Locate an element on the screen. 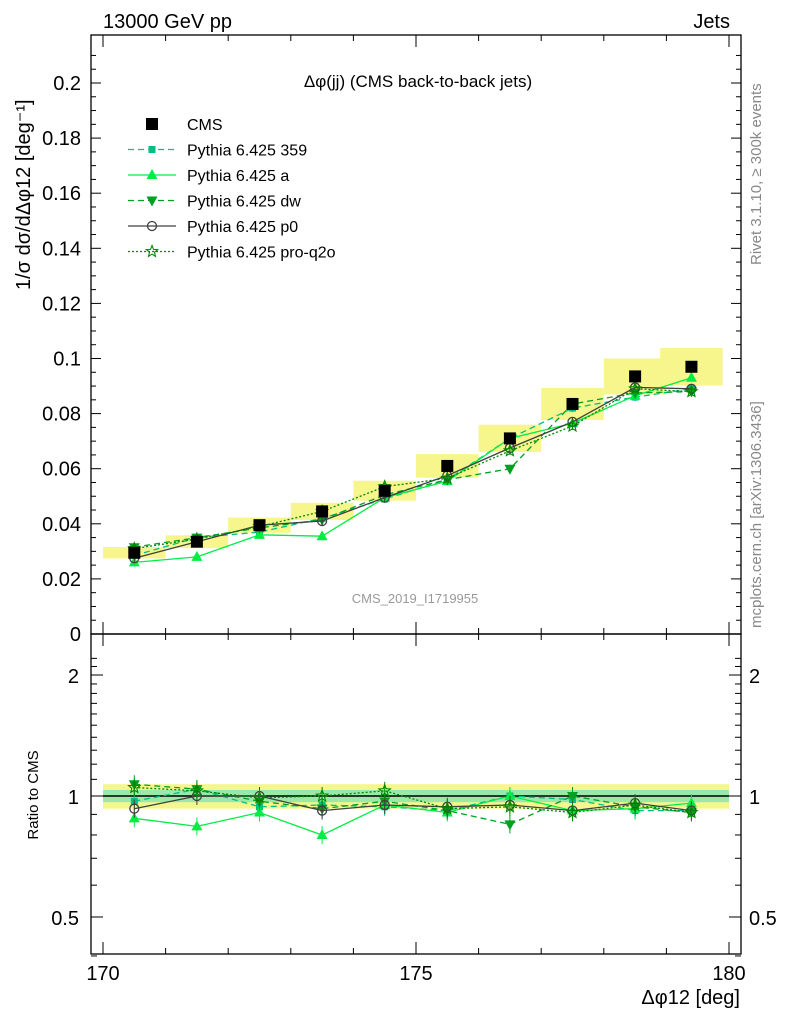 The image size is (786, 1024). ratio-series is located at coordinates (413, 809).